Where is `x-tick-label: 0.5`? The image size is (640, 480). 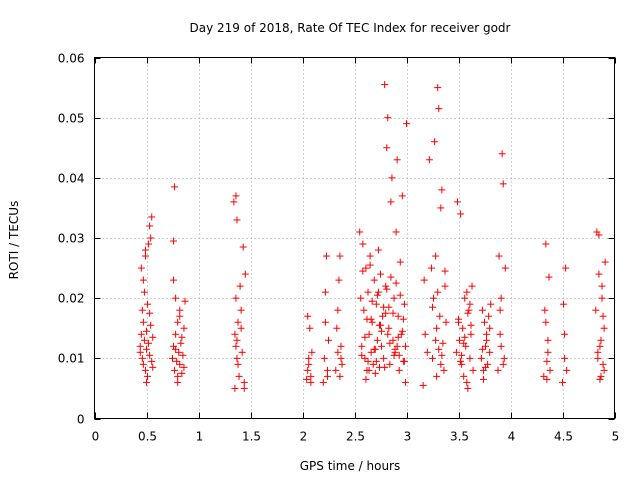 x-tick-label: 0.5 is located at coordinates (147, 437).